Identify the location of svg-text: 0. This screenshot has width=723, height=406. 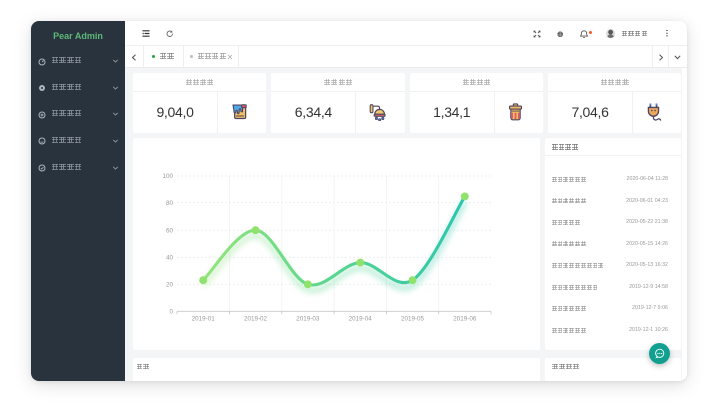
(171, 312).